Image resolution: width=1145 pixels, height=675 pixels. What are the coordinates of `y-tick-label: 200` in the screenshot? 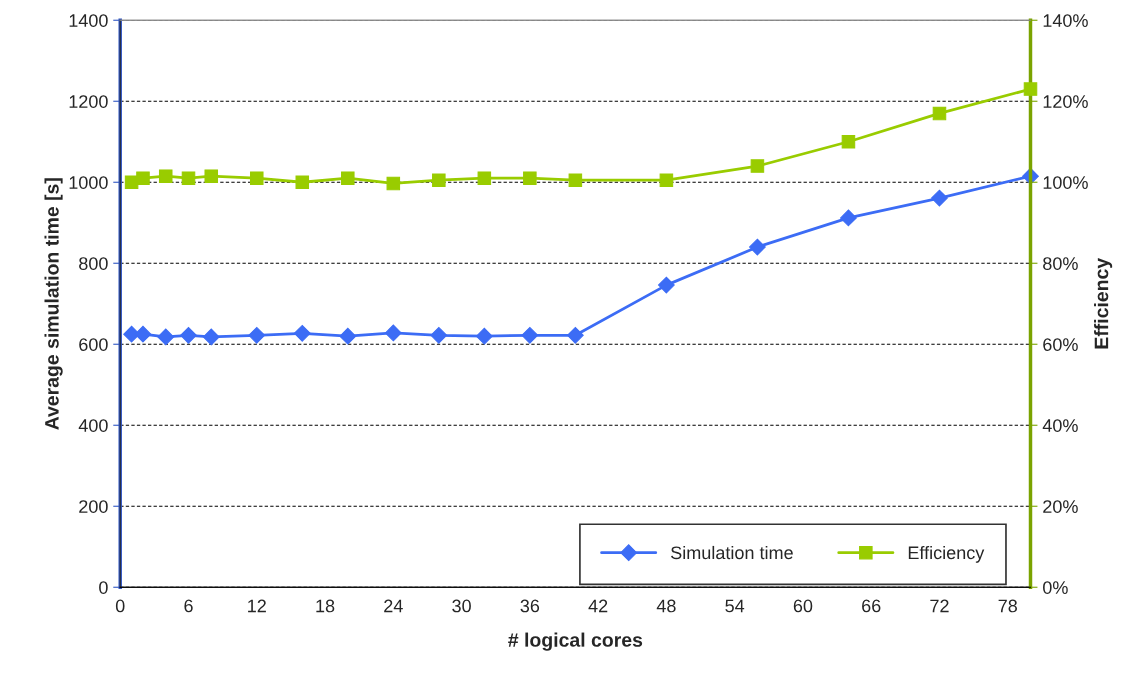 It's located at (93, 506).